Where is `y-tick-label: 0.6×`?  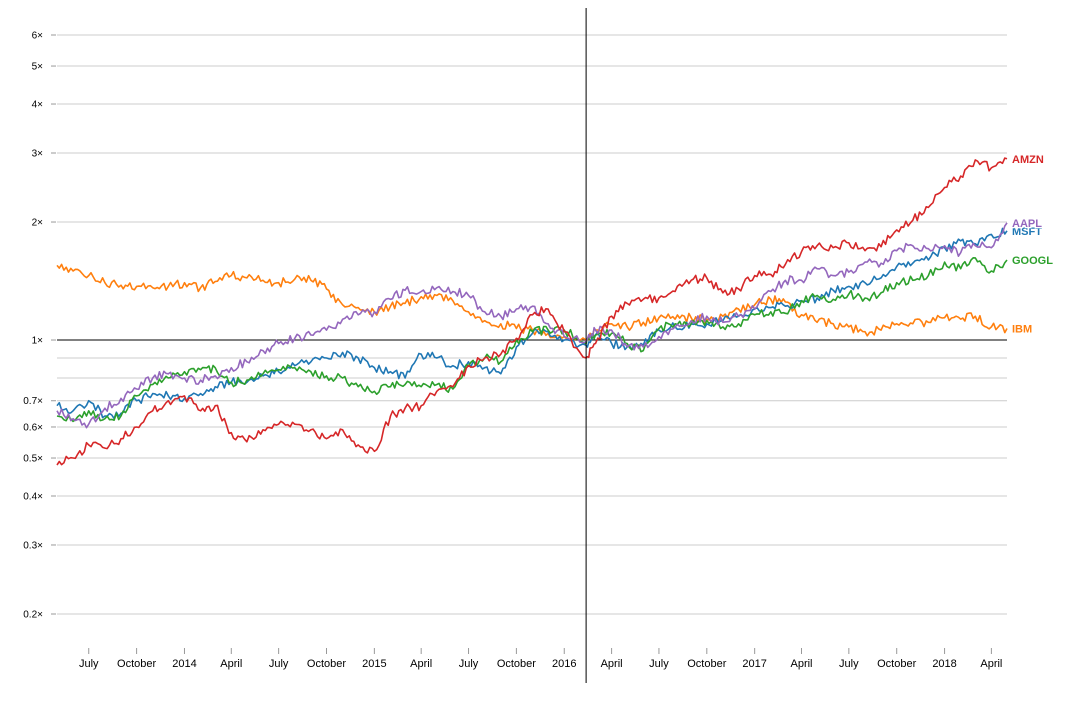
y-tick-label: 0.6× is located at coordinates (33, 427).